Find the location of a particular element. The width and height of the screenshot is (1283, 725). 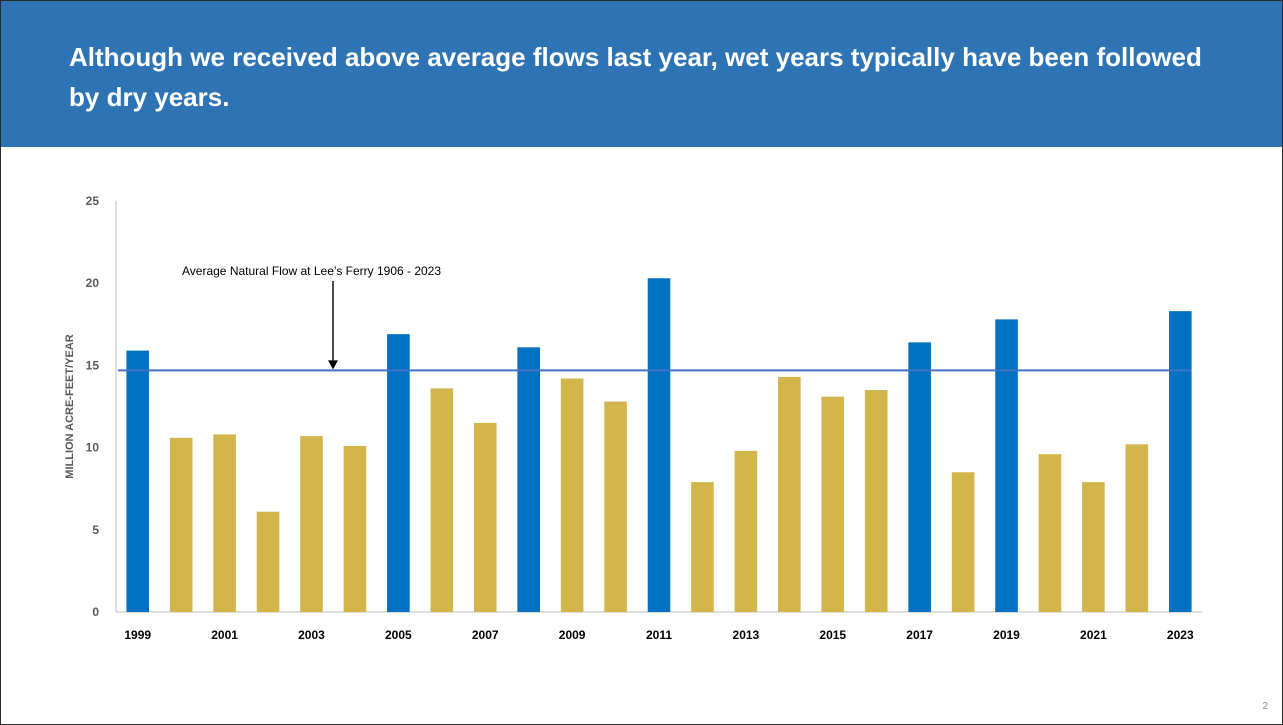

bar-2008 is located at coordinates (528, 479).